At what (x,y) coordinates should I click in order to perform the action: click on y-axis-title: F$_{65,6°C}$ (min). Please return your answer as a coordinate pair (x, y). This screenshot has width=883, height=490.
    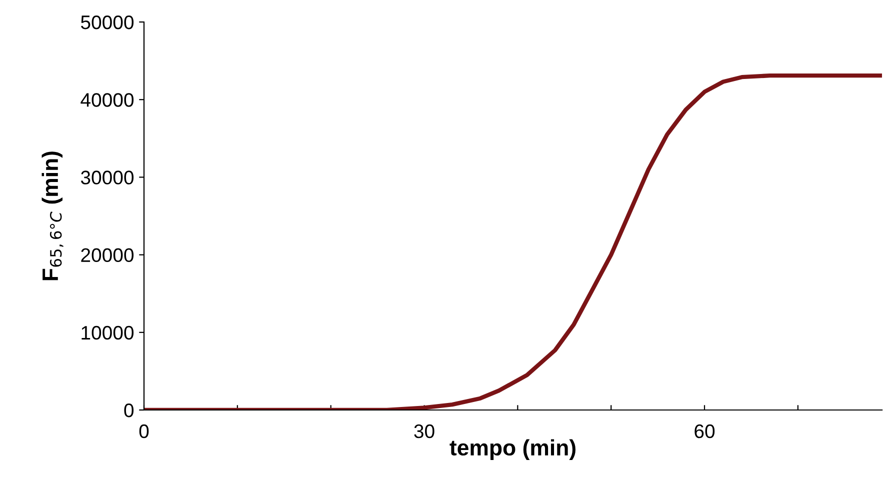
    Looking at the image, I should click on (53, 216).